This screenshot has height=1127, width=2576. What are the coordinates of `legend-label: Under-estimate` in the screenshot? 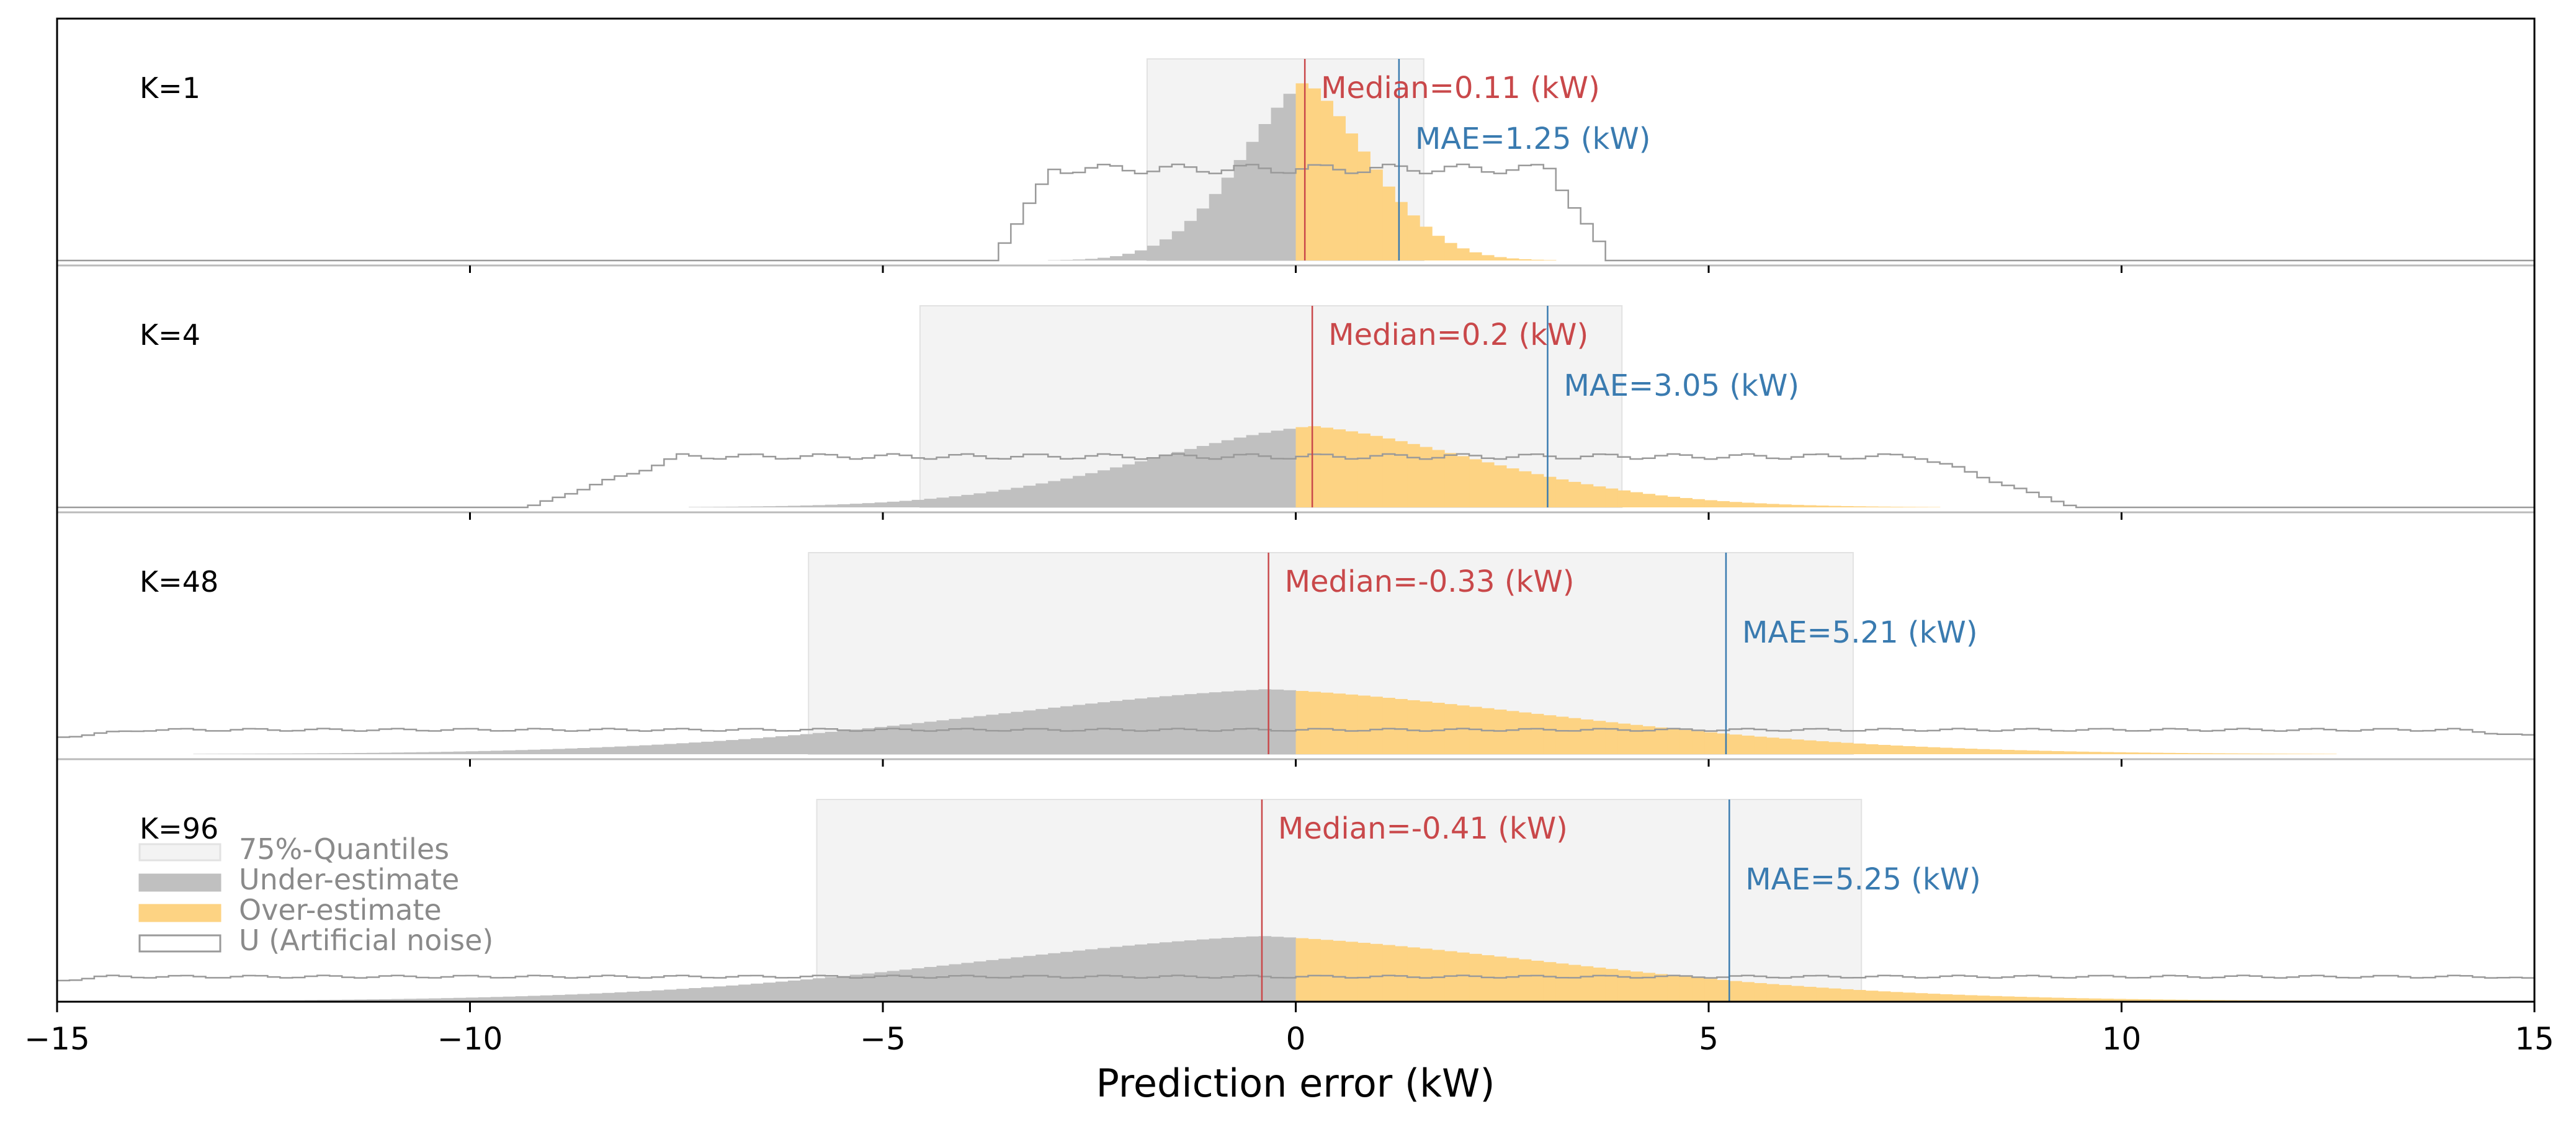 It's located at (349, 879).